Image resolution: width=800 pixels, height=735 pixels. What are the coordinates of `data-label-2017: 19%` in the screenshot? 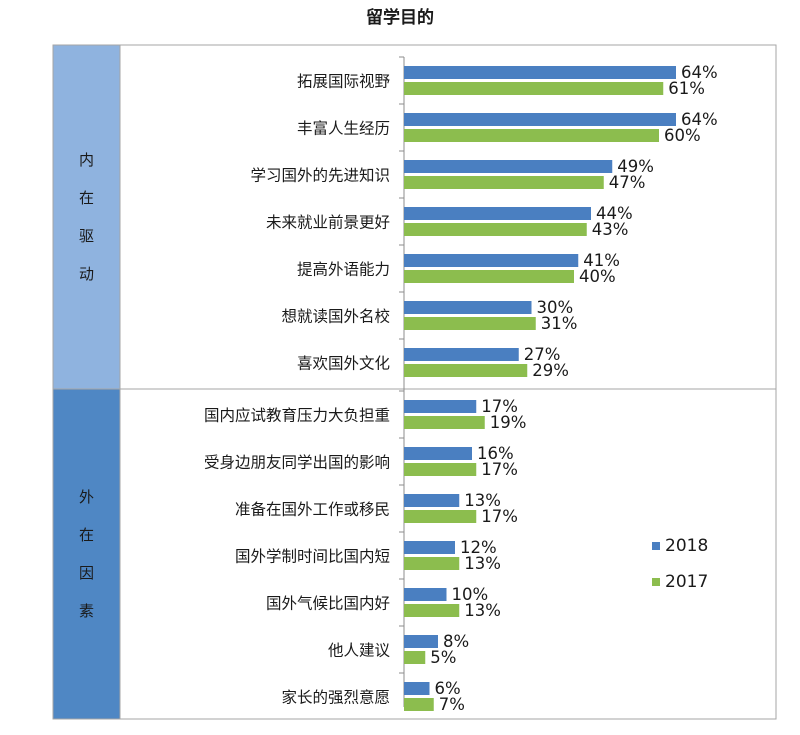 It's located at (508, 422).